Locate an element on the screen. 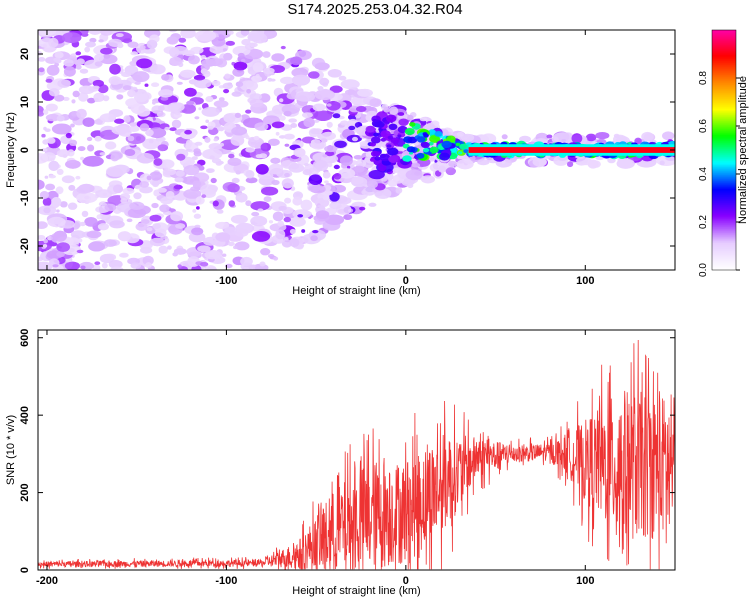 This screenshot has width=750, height=600. snr-ytick-label: 600 is located at coordinates (25, 338).